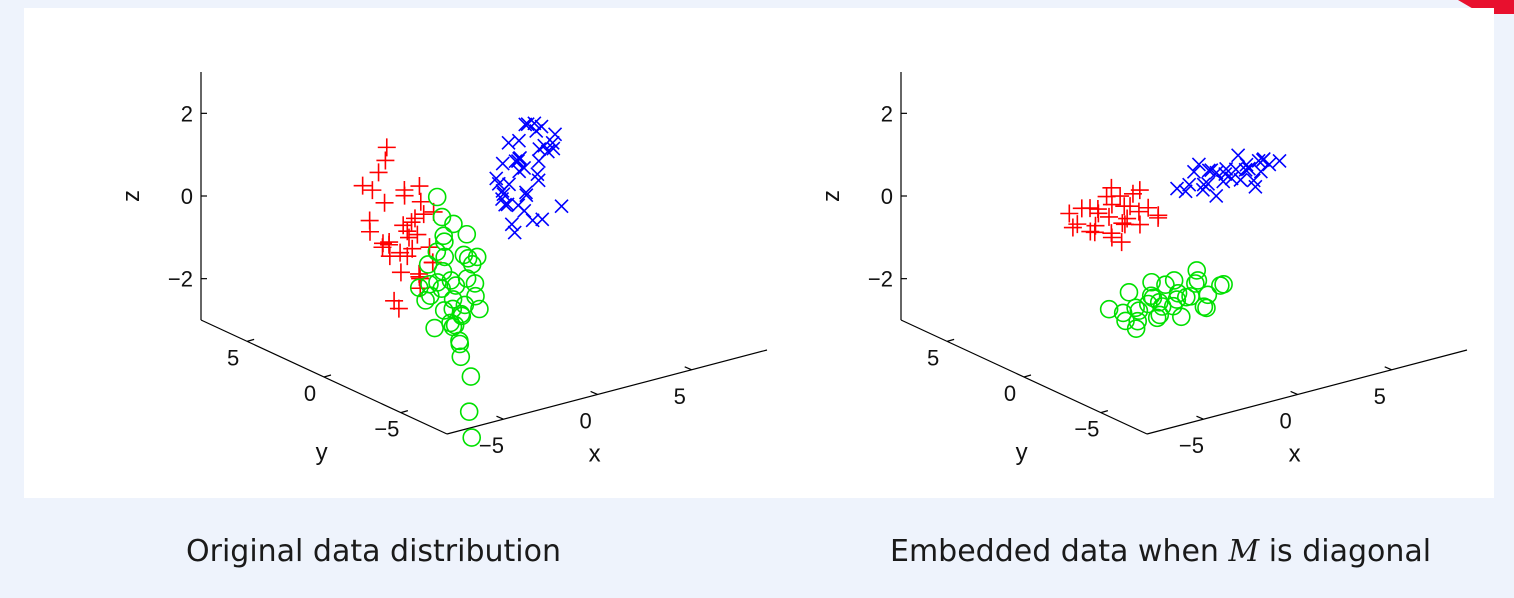 The width and height of the screenshot is (1514, 598). I want to click on y-tick-label: −5, so click(1086, 429).